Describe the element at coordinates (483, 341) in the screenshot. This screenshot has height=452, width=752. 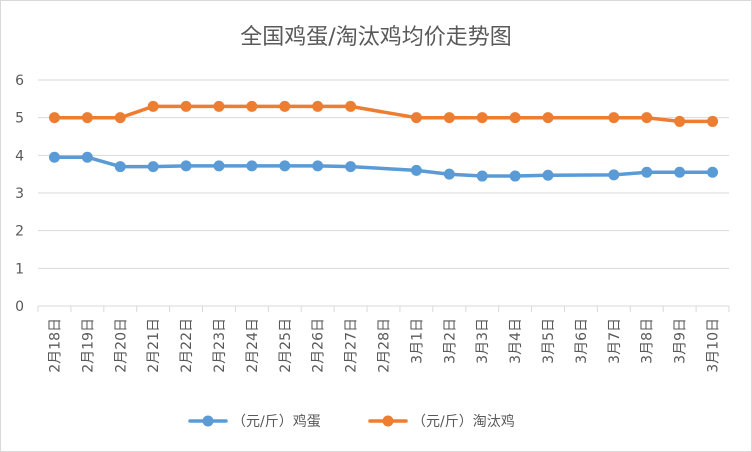
I see `x-tick-label: 3月3日` at that location.